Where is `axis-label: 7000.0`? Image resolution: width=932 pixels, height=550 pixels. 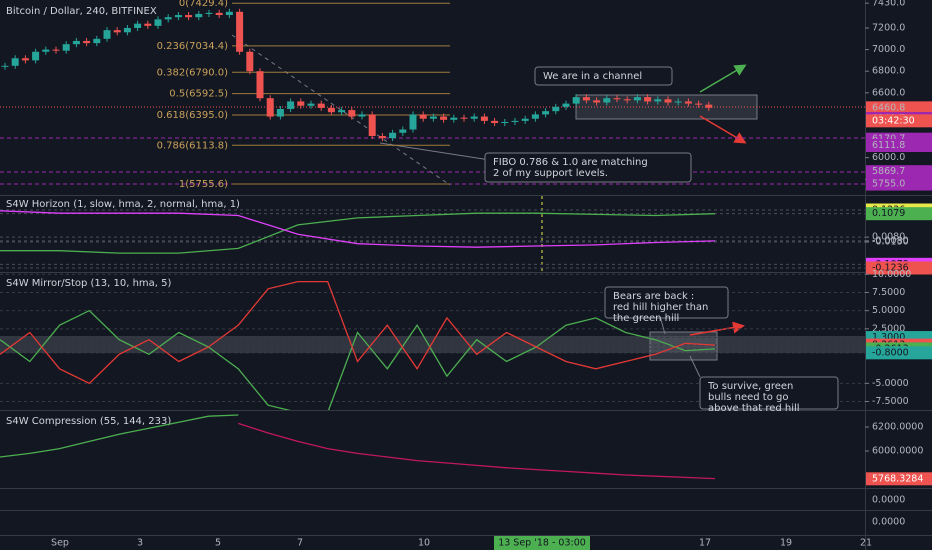
axis-label: 7000.0 is located at coordinates (888, 49).